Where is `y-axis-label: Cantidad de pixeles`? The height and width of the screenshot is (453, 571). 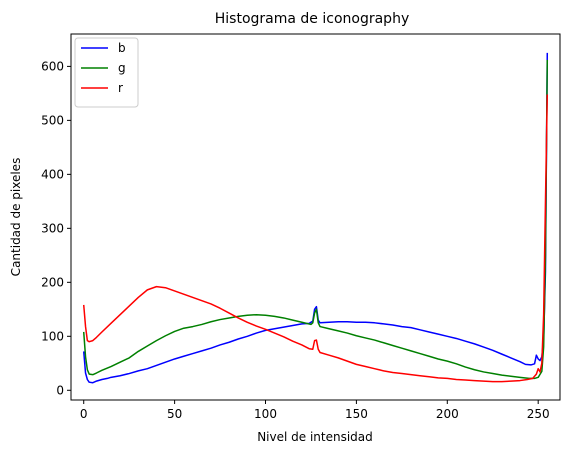 y-axis-label: Cantidad de pixeles is located at coordinates (16, 217).